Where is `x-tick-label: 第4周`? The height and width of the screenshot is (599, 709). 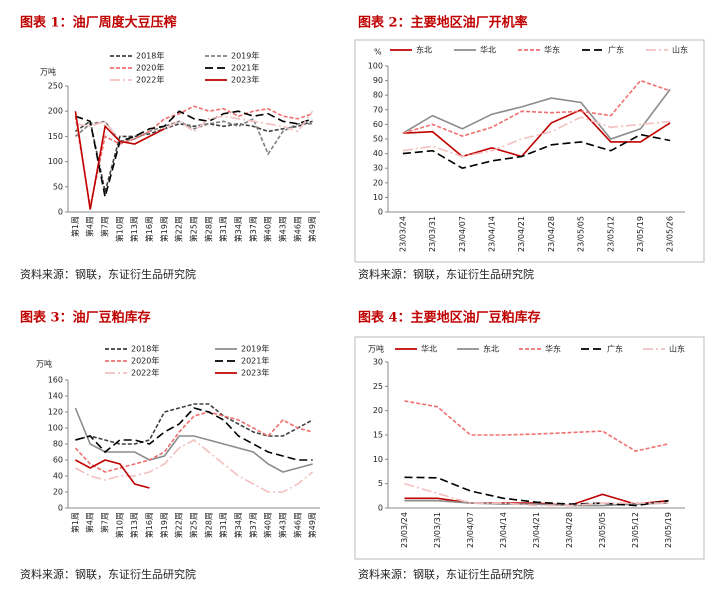
x-tick-label: 第4周 is located at coordinates (90, 226).